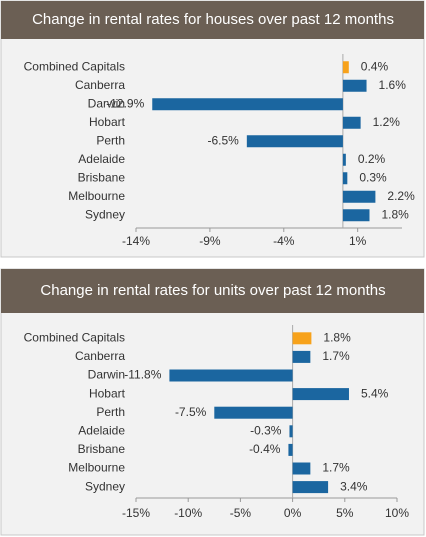  Describe the element at coordinates (375, 393) in the screenshot. I see `value-label: 5.4%` at that location.